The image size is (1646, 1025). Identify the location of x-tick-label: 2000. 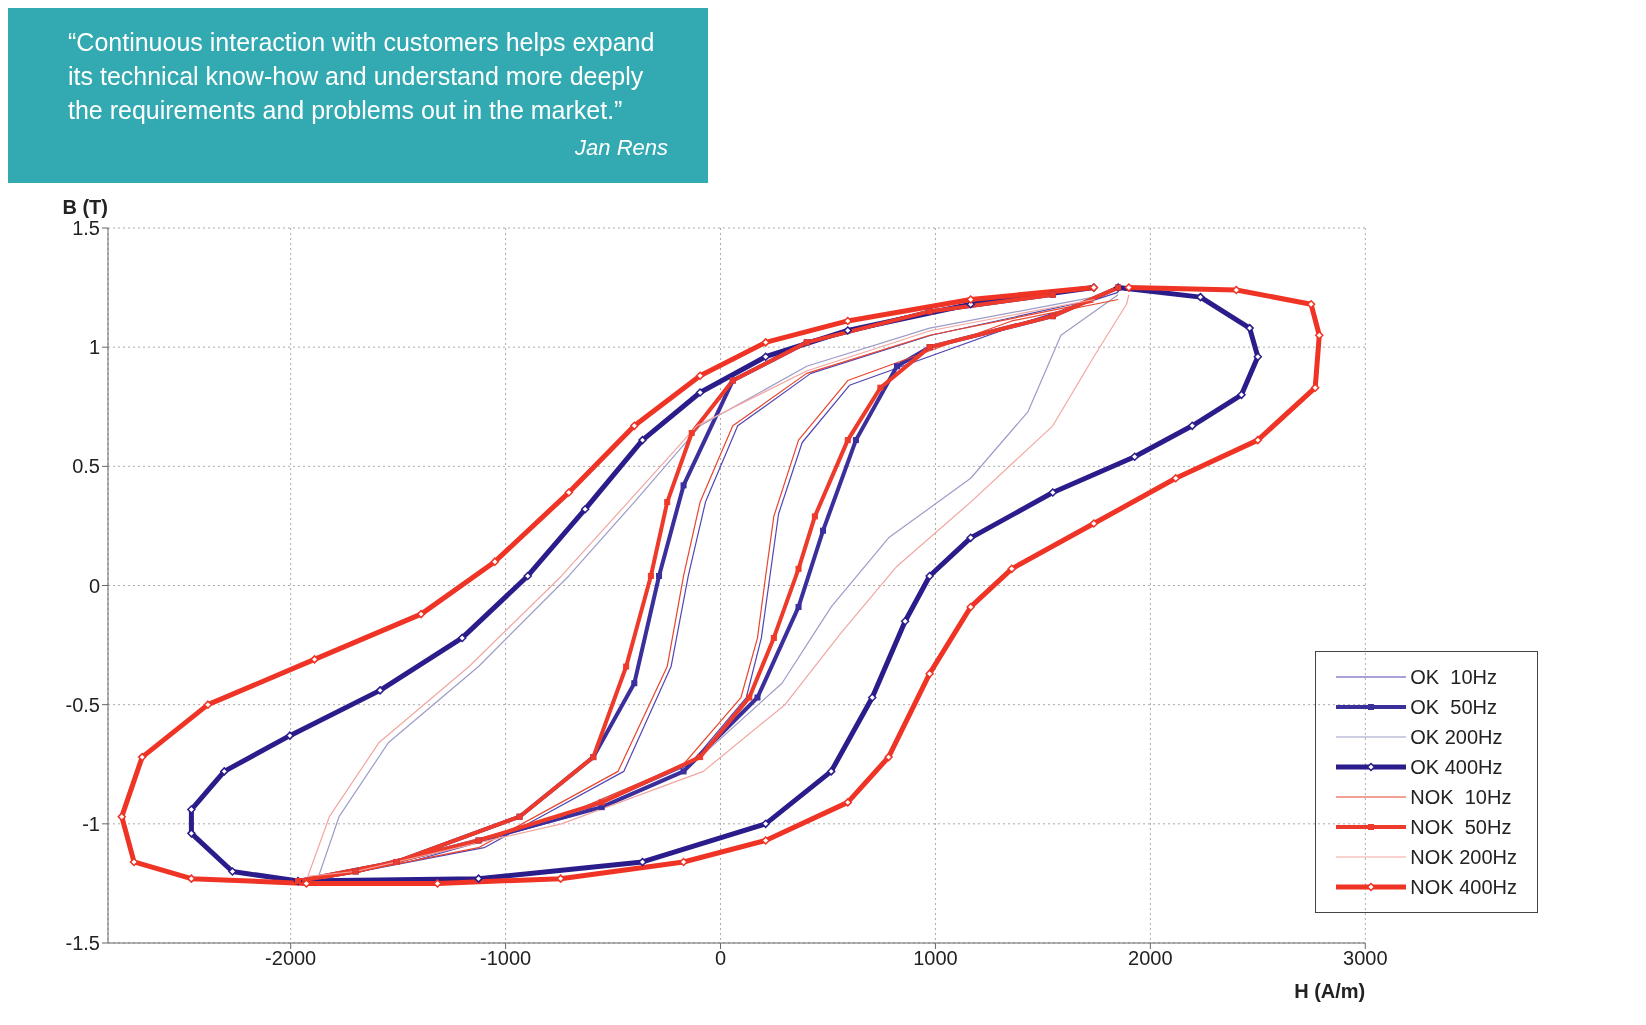
(1150, 958).